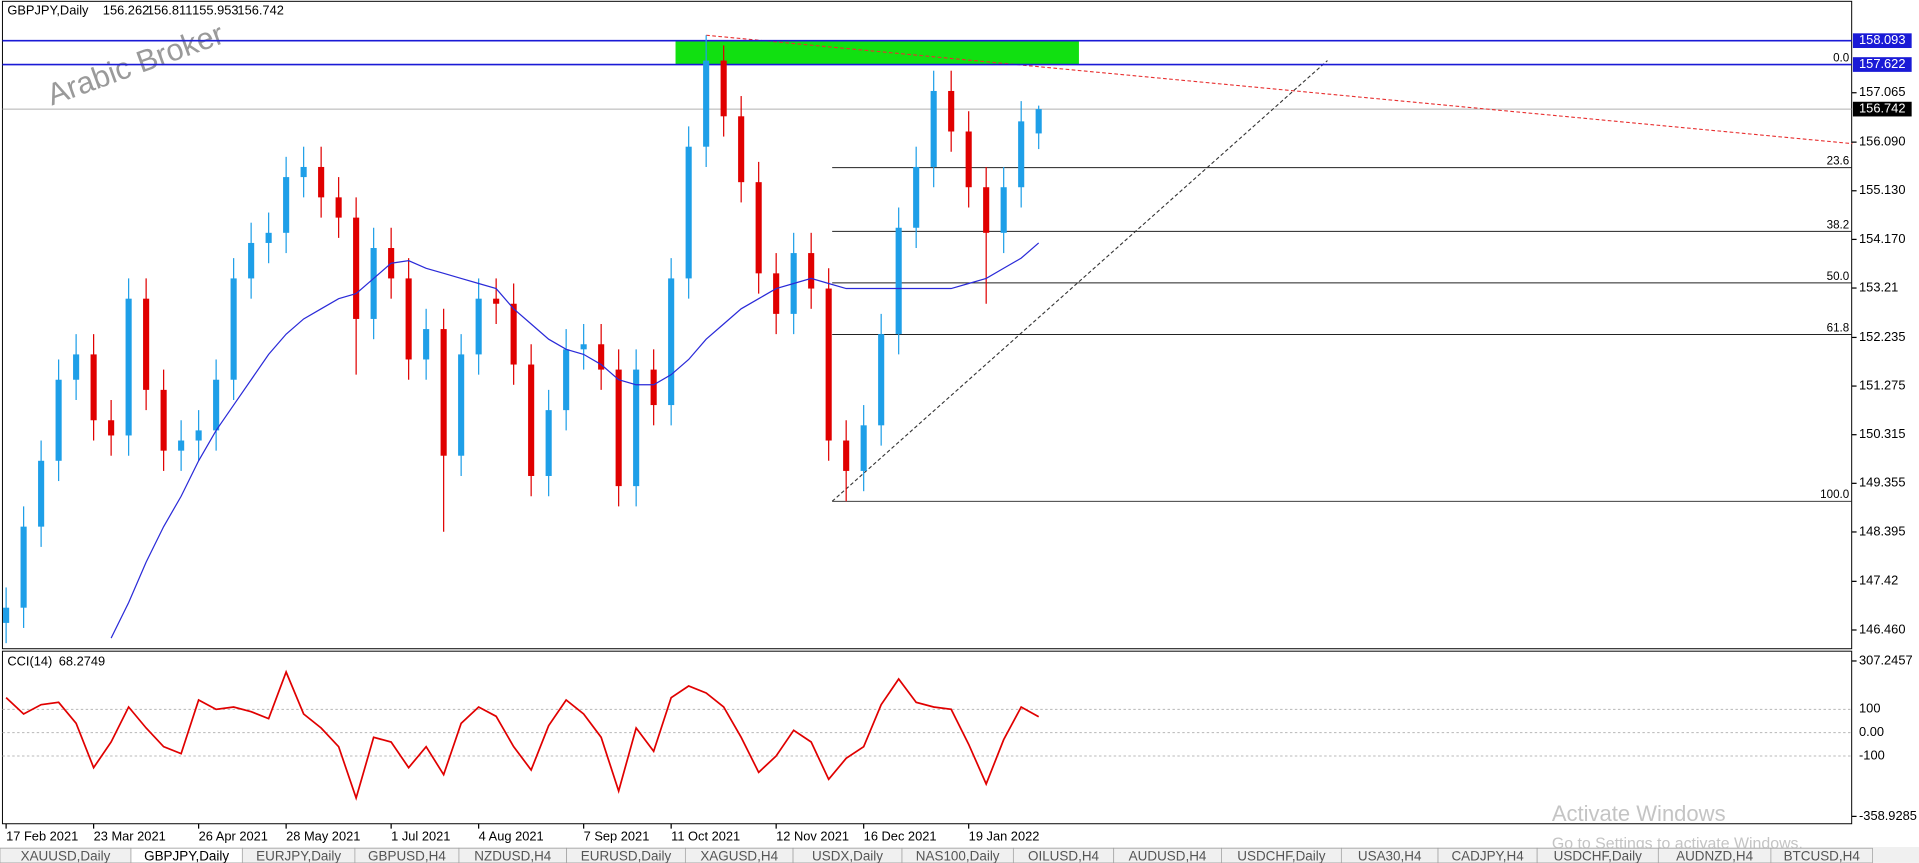 Image resolution: width=1919 pixels, height=863 pixels. Describe the element at coordinates (298, 855) in the screenshot. I see `tab-label: EURJPY,Daily` at that location.